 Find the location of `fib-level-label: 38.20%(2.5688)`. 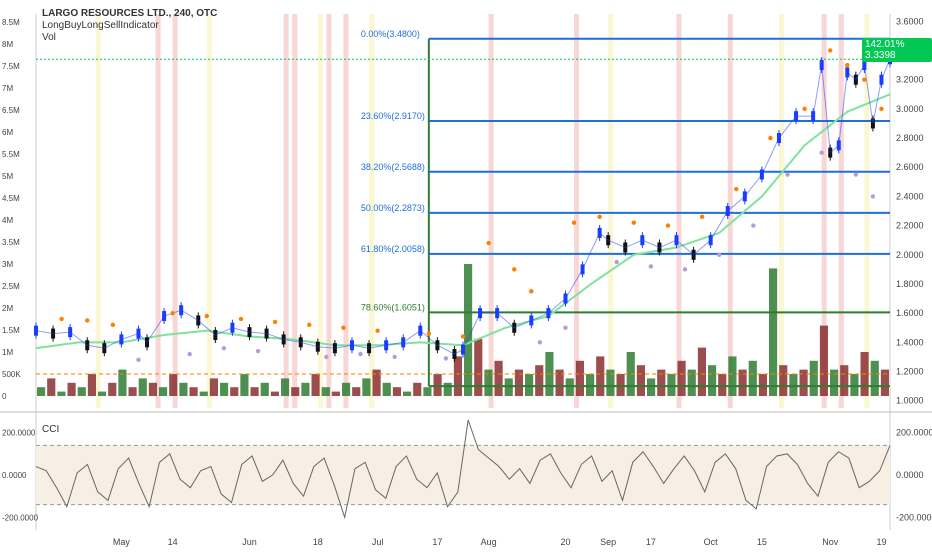

fib-level-label: 38.20%(2.5688) is located at coordinates (393, 167).